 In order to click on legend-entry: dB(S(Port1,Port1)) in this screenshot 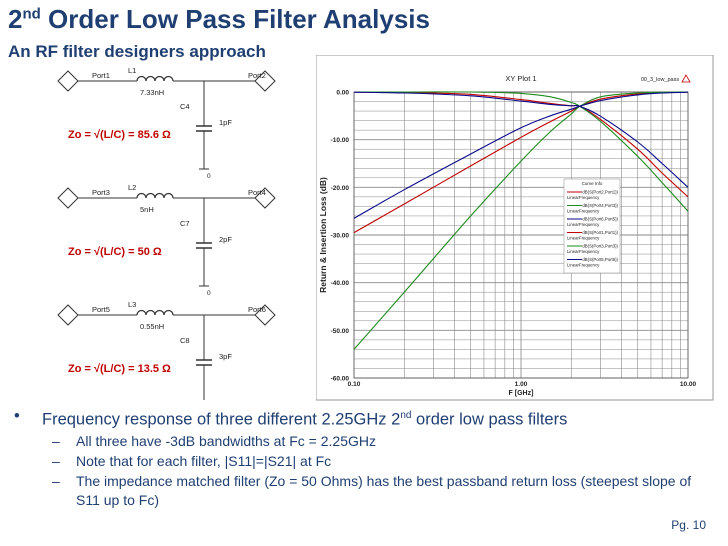, I will do `click(600, 232)`.